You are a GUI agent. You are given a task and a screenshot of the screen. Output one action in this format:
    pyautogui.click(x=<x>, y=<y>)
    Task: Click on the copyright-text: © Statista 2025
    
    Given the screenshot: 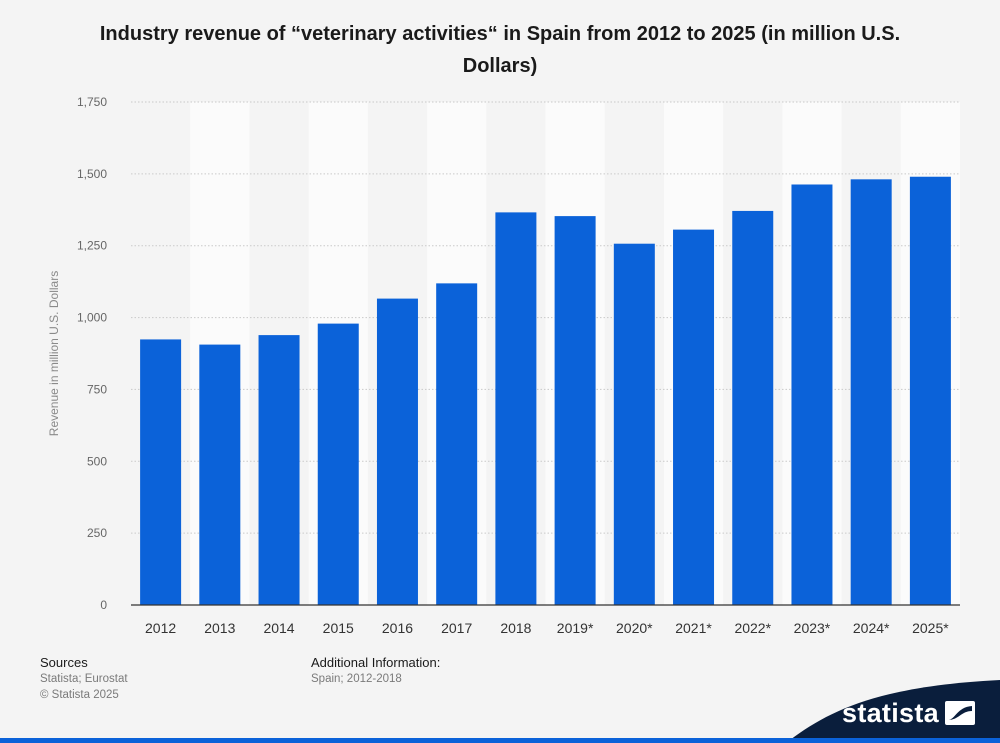 What is the action you would take?
    pyautogui.click(x=79, y=695)
    